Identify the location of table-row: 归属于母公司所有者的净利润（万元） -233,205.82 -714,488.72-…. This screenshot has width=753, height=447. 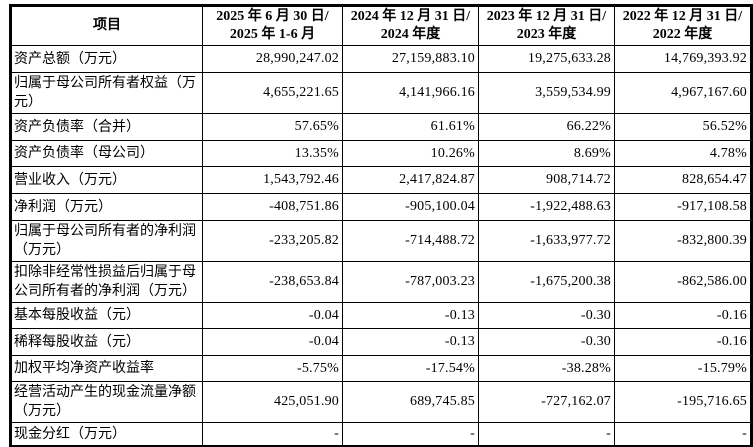
(381, 241).